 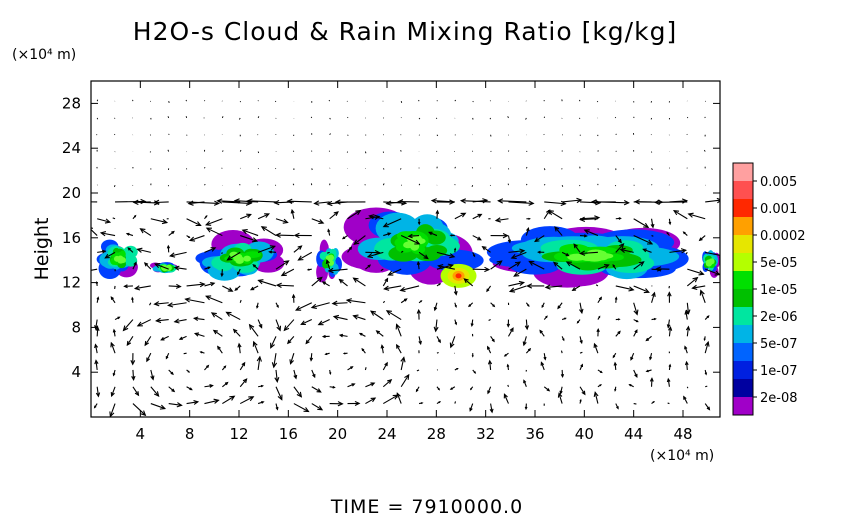 I want to click on x-tick-label: 44, so click(x=633, y=434).